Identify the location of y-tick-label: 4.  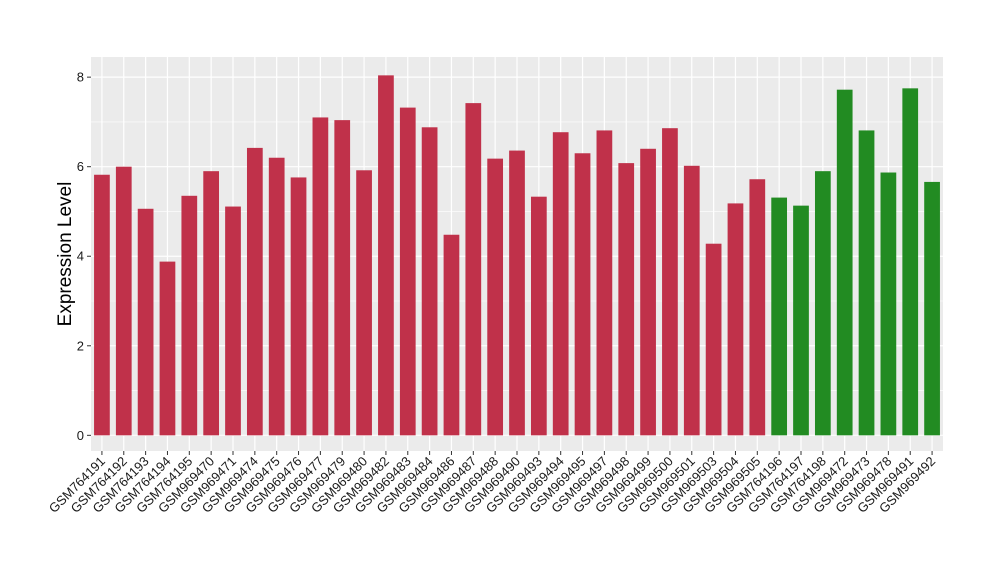
(80, 256).